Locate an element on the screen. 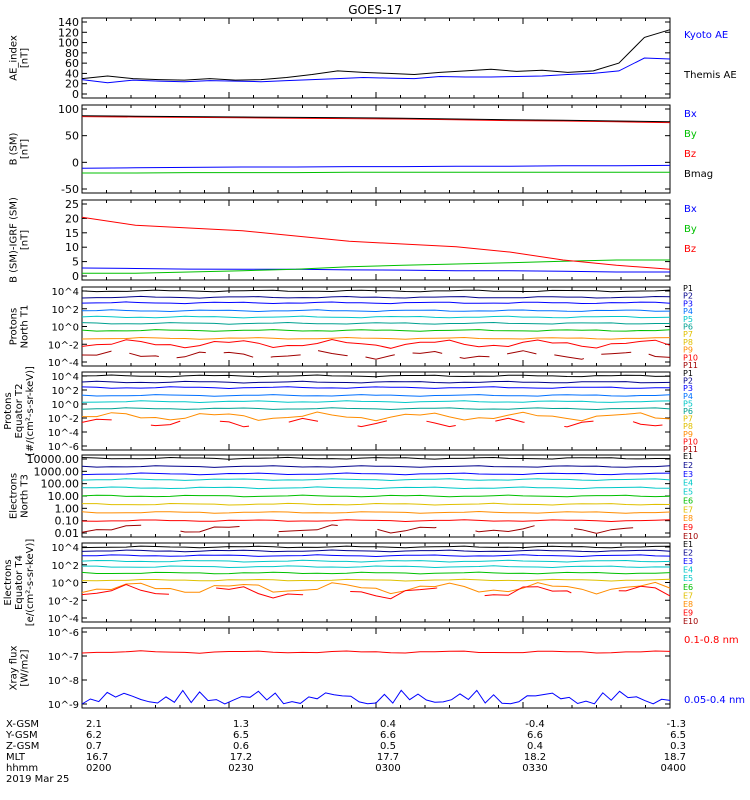 The width and height of the screenshot is (750, 800). y-tick-label: 10^-2 is located at coordinates (63, 601).